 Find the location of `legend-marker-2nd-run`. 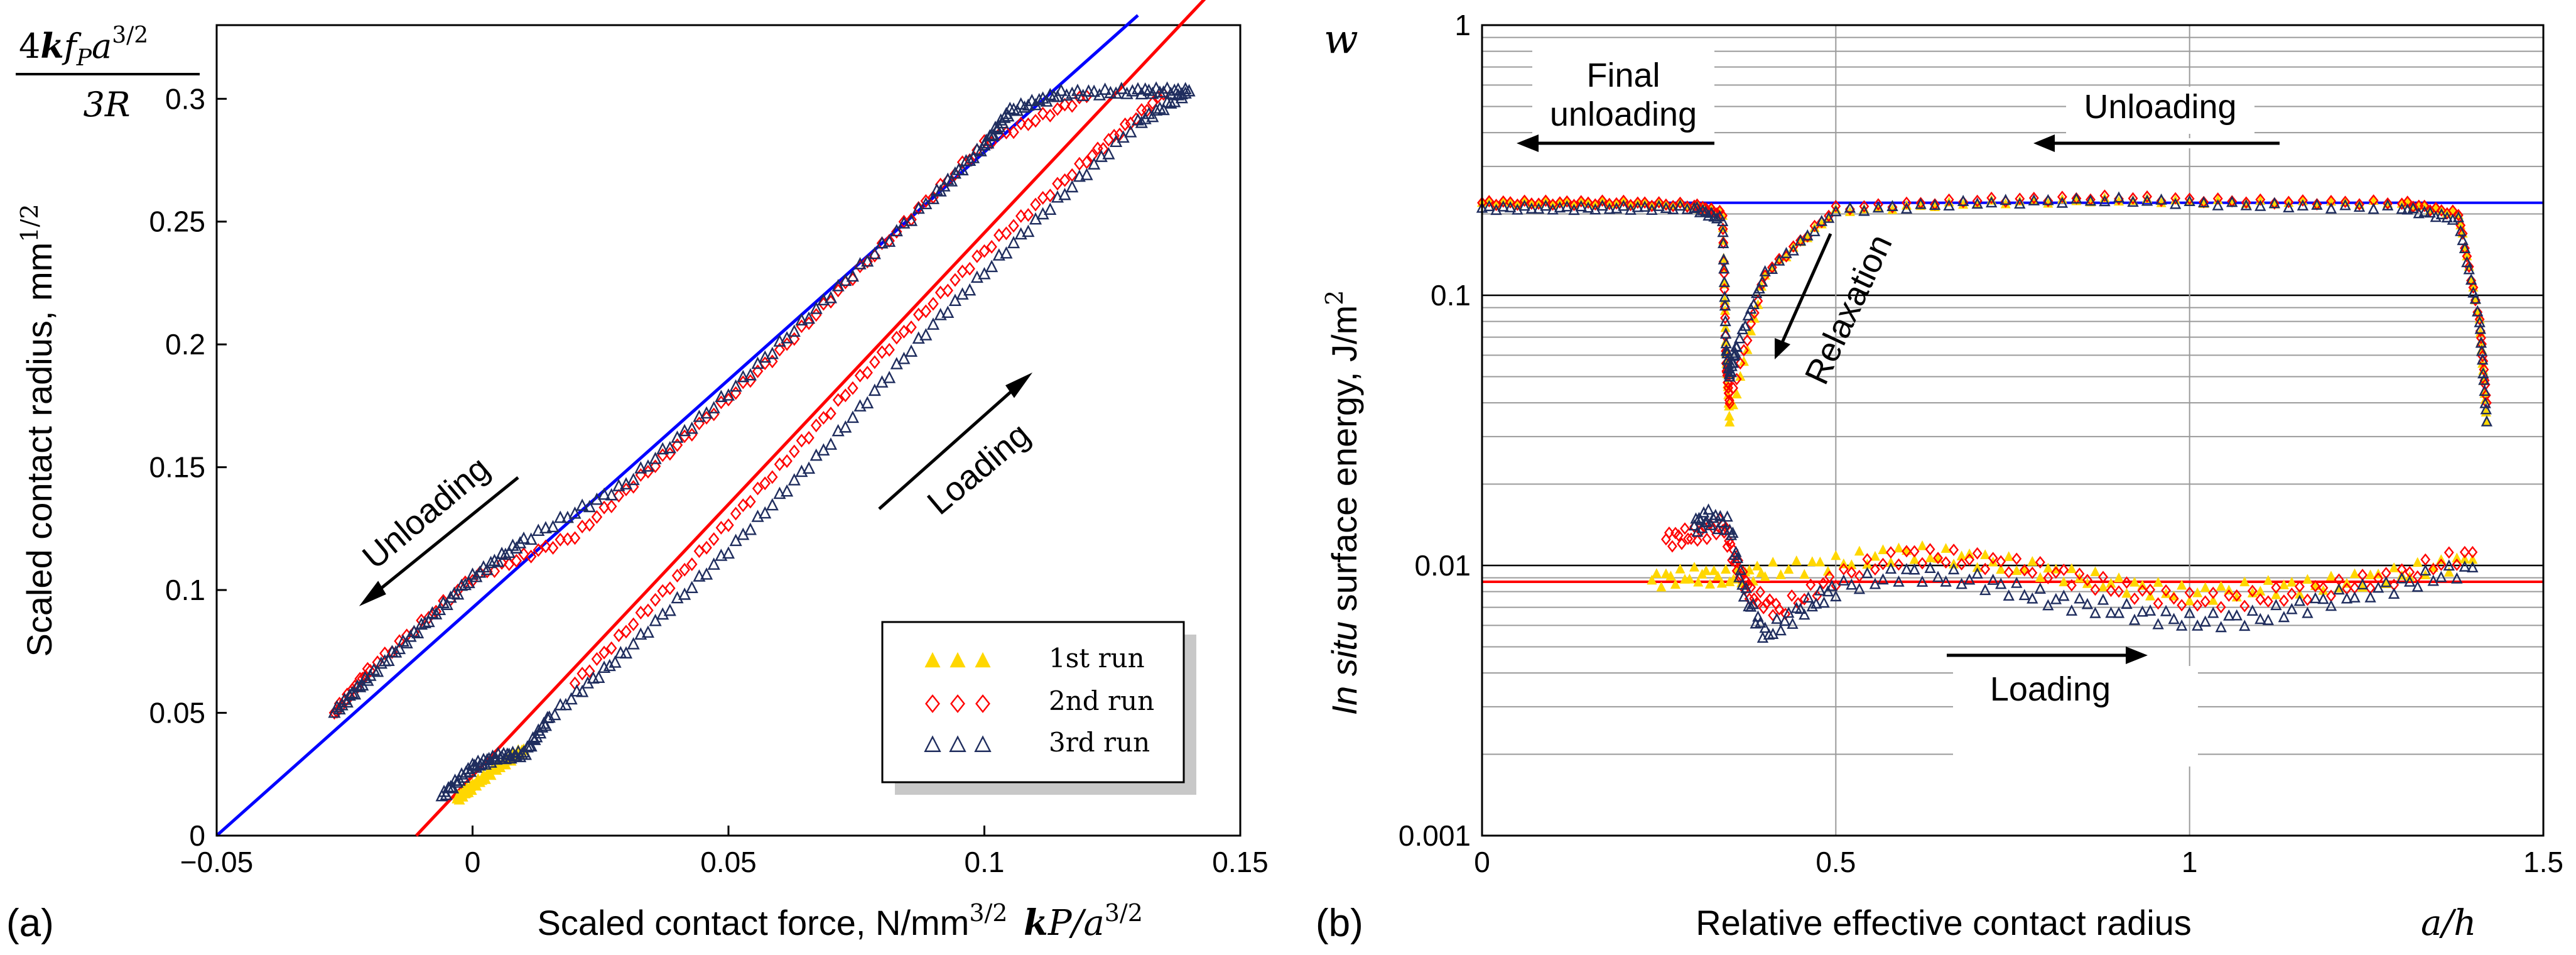

legend-marker-2nd-run is located at coordinates (957, 703).